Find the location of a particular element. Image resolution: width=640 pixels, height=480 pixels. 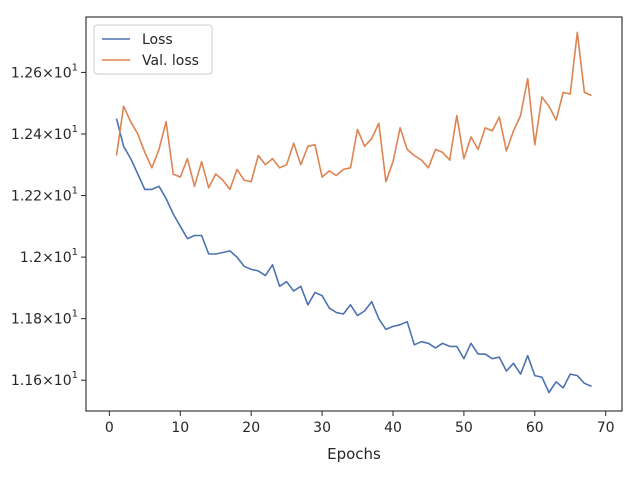

x-tick-label: 20 is located at coordinates (251, 428).